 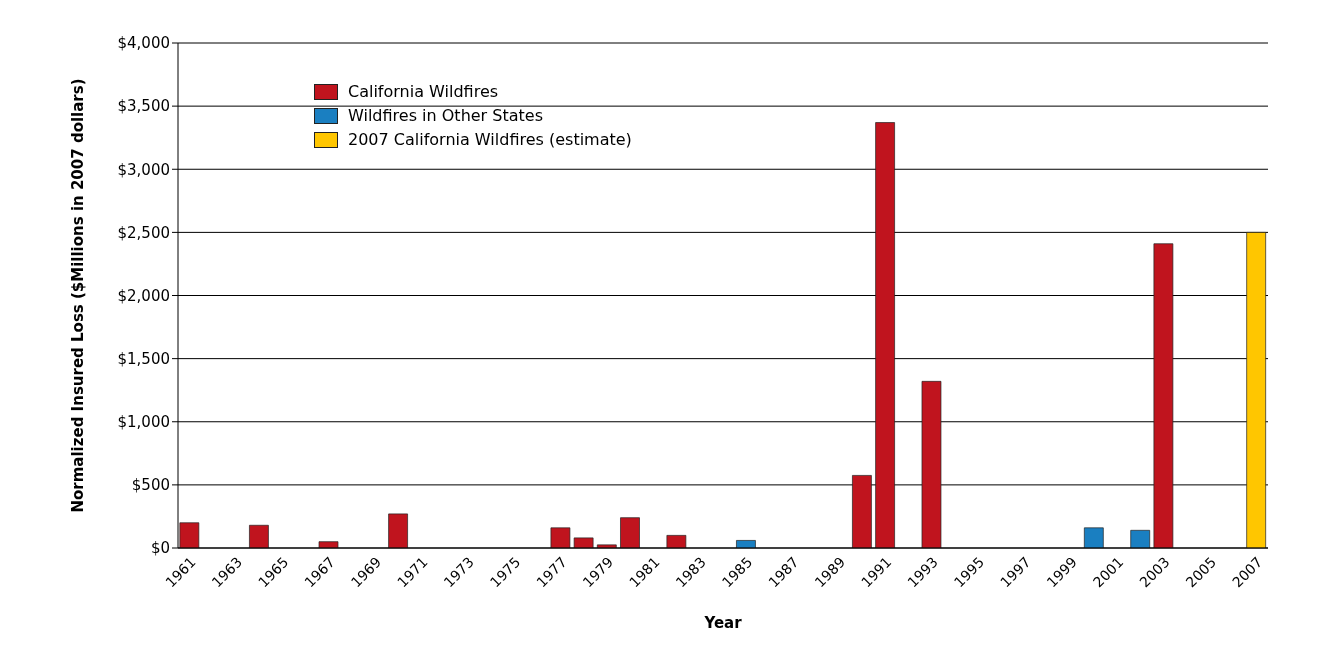 What do you see at coordinates (160, 548) in the screenshot?
I see `y-tick-label: $0` at bounding box center [160, 548].